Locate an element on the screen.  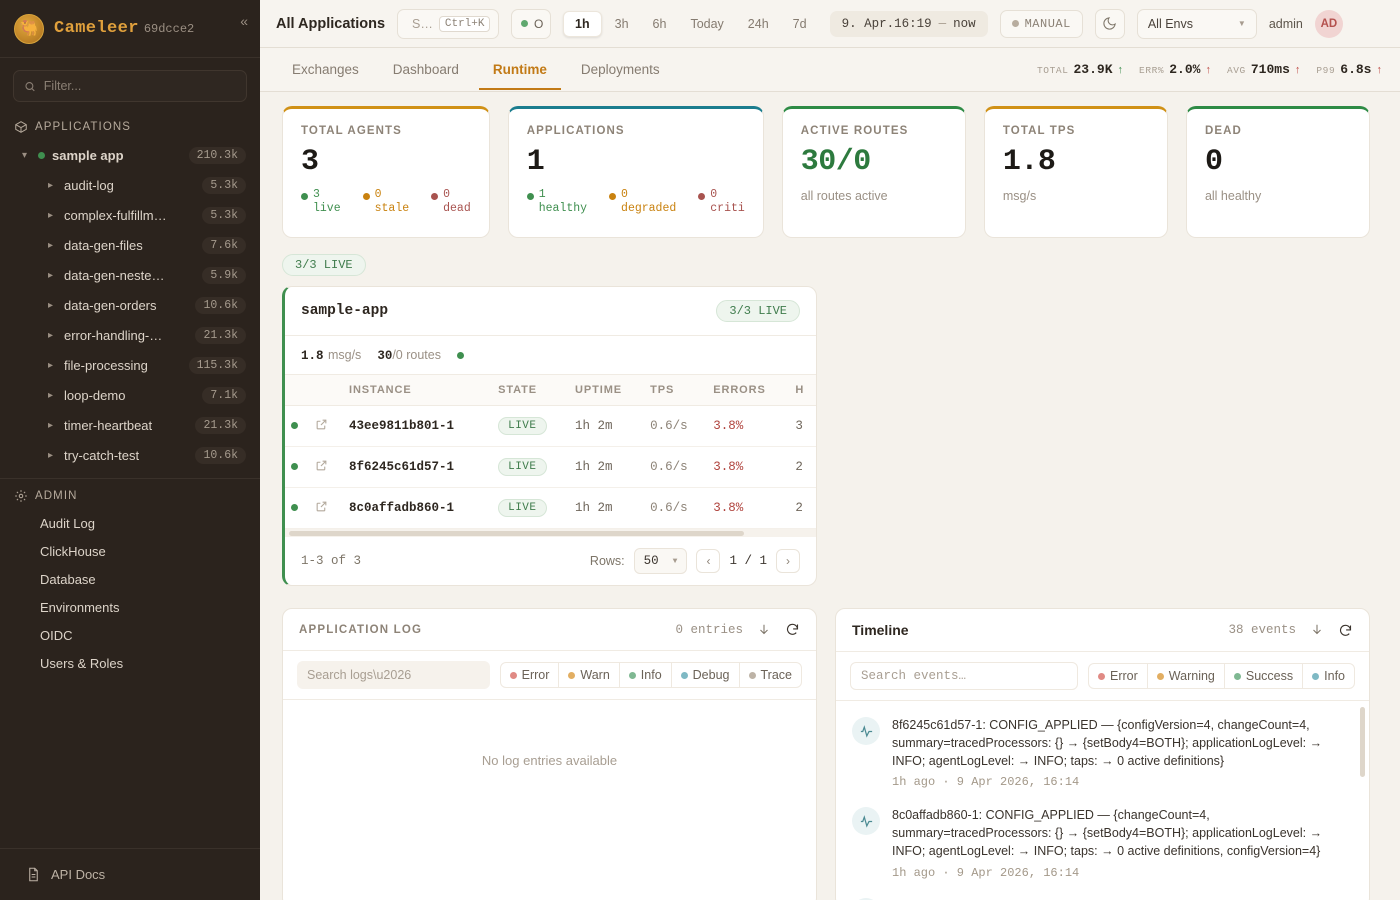
column-header-instance: INSTANCE is located at coordinates (418, 390).